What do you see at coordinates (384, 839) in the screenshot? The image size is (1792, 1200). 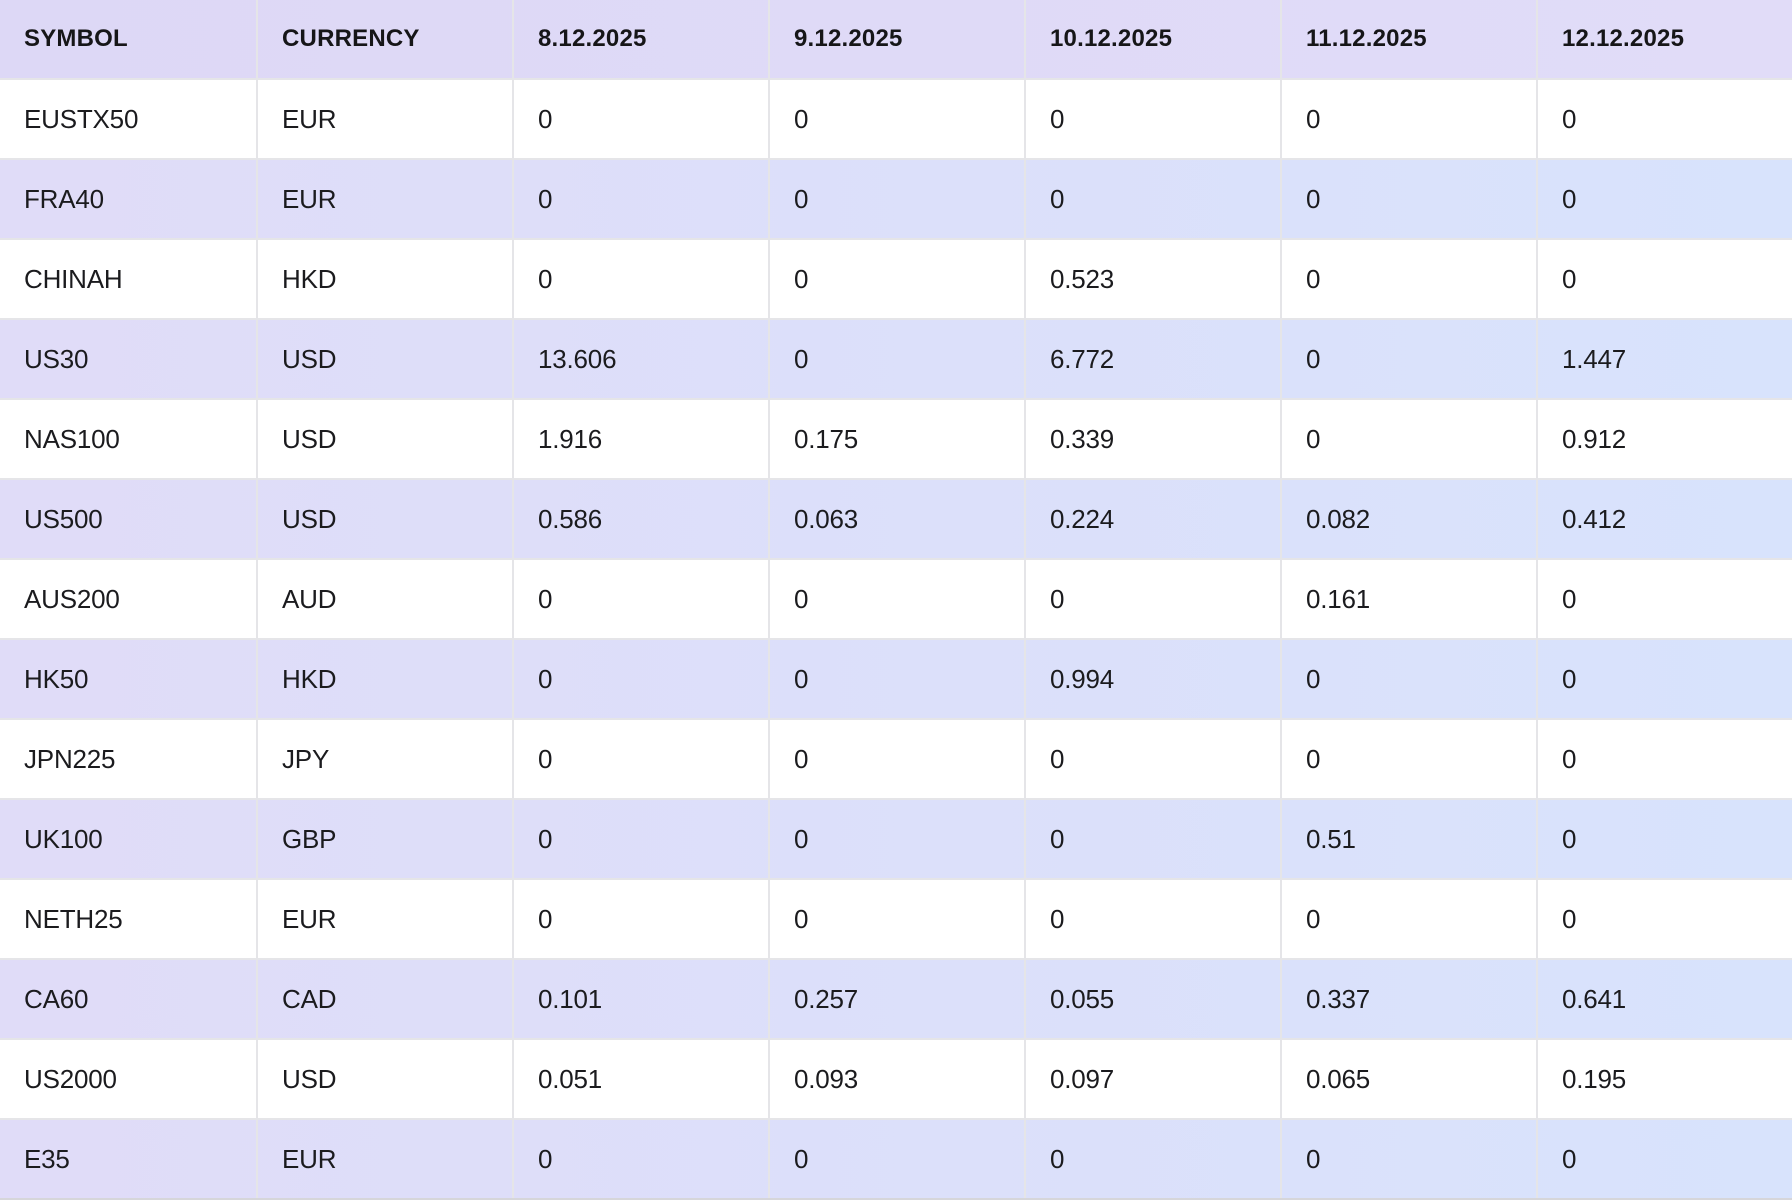 I see `currency-cell: GBP` at bounding box center [384, 839].